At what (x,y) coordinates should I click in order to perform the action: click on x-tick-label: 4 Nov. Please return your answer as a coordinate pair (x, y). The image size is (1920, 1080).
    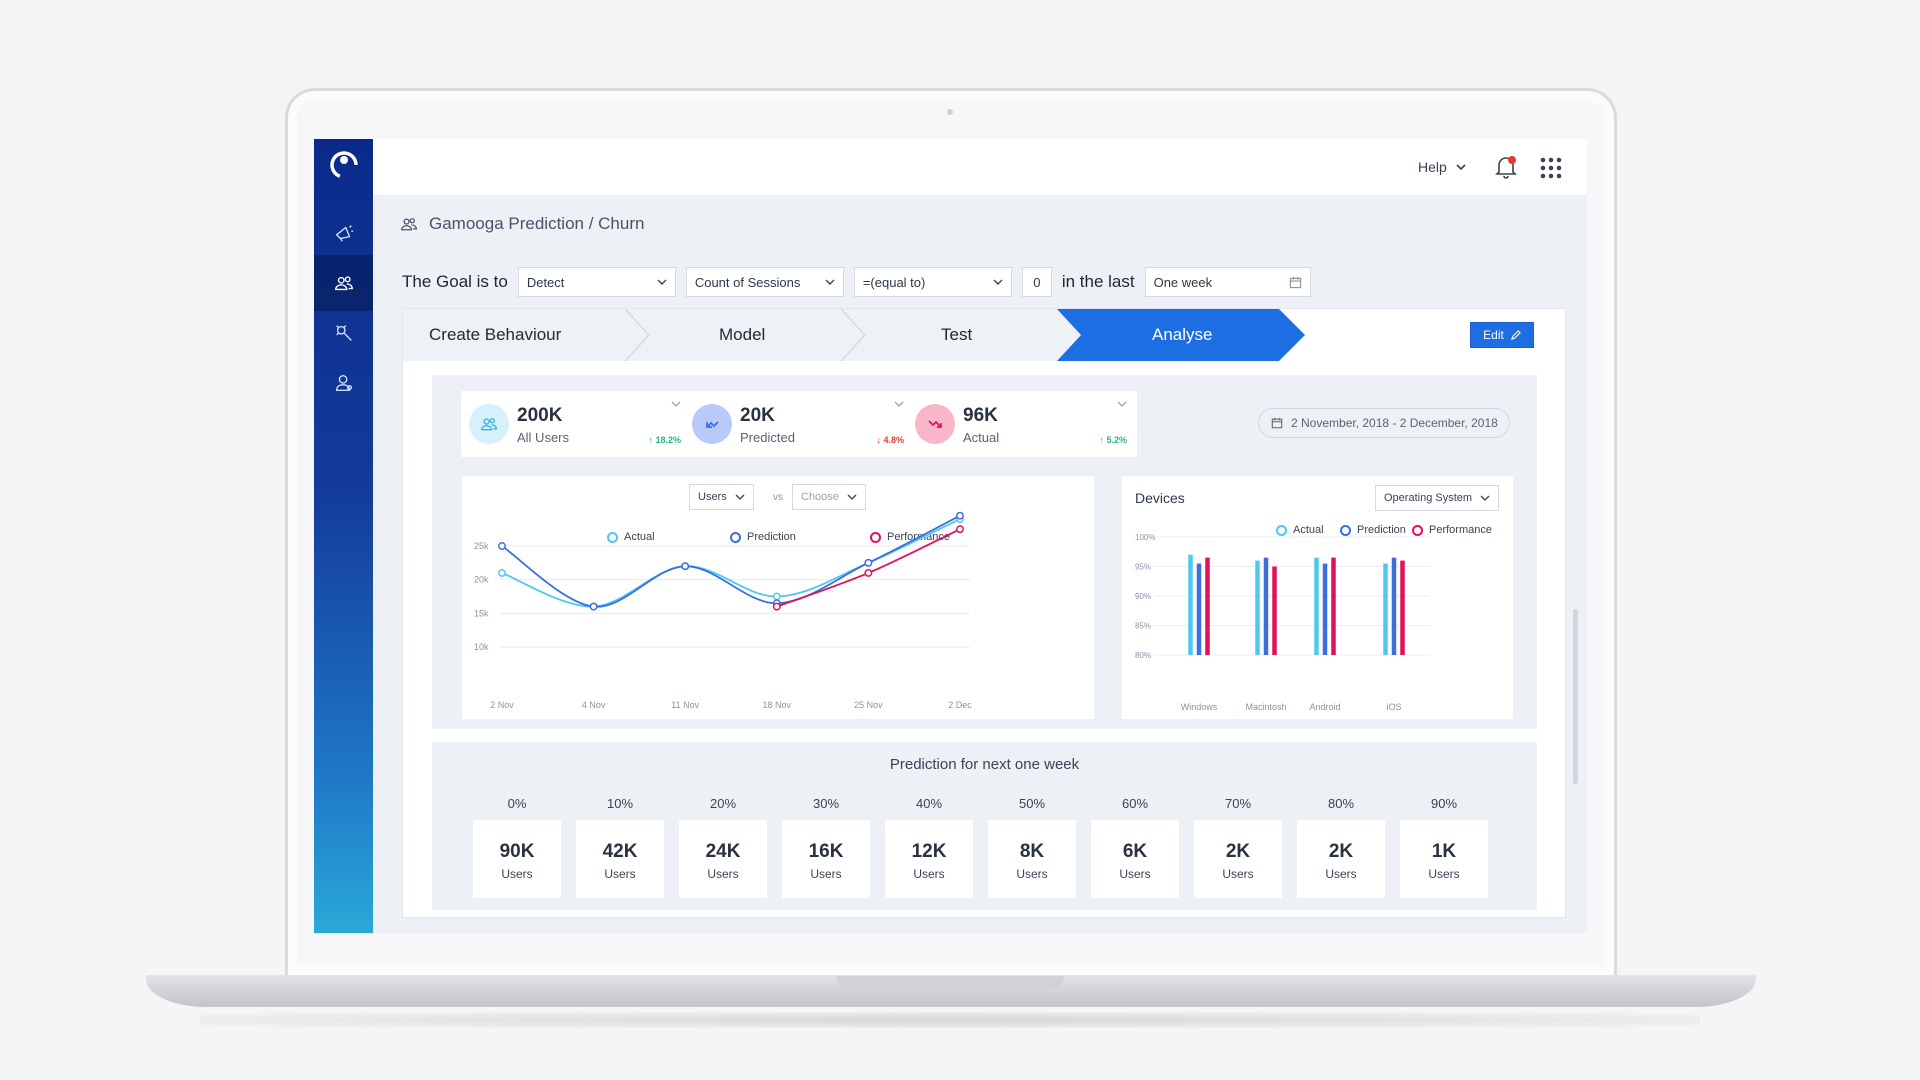
    Looking at the image, I should click on (594, 705).